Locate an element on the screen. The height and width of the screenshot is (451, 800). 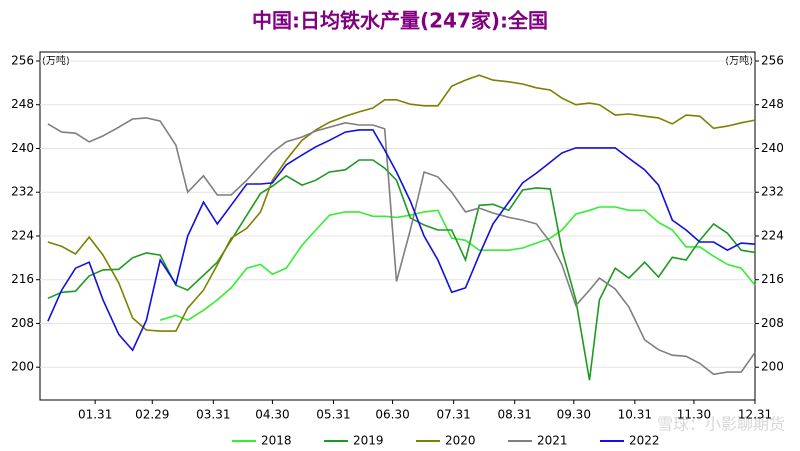
y2-tick-label: 200 is located at coordinates (772, 367).